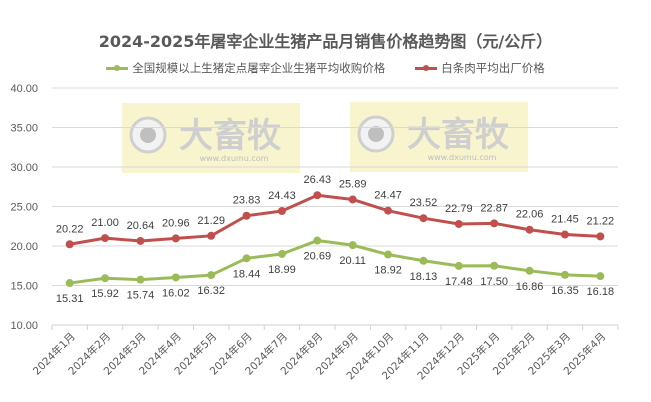 The height and width of the screenshot is (402, 651). What do you see at coordinates (459, 209) in the screenshot?
I see `data-label: 22.79` at bounding box center [459, 209].